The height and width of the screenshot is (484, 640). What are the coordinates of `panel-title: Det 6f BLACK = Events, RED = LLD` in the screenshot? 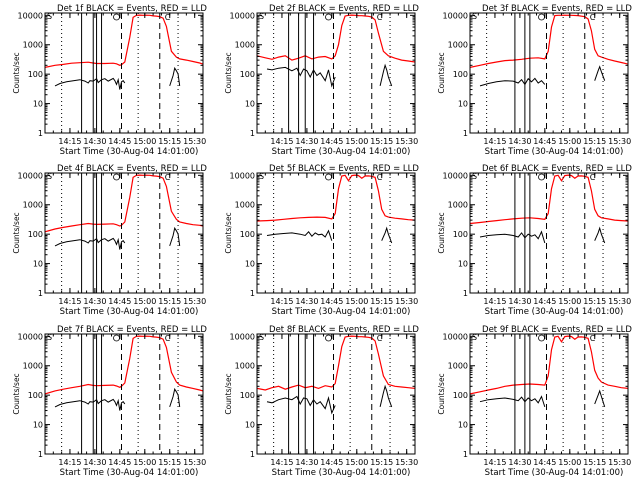 It's located at (557, 169).